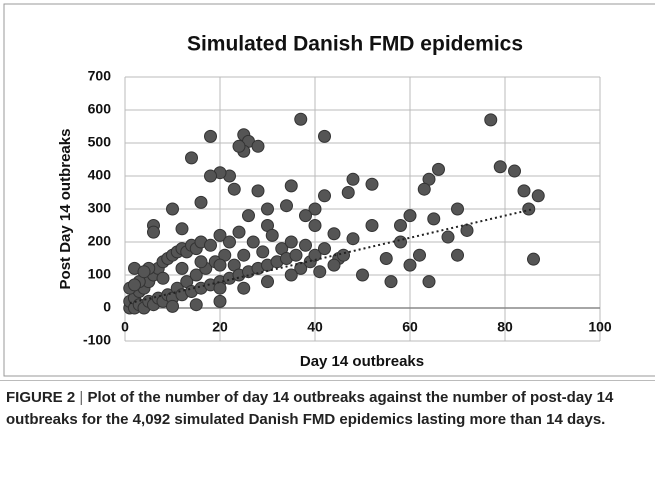 This screenshot has width=655, height=484. I want to click on caption-label: FIGURE 2, so click(41, 397).